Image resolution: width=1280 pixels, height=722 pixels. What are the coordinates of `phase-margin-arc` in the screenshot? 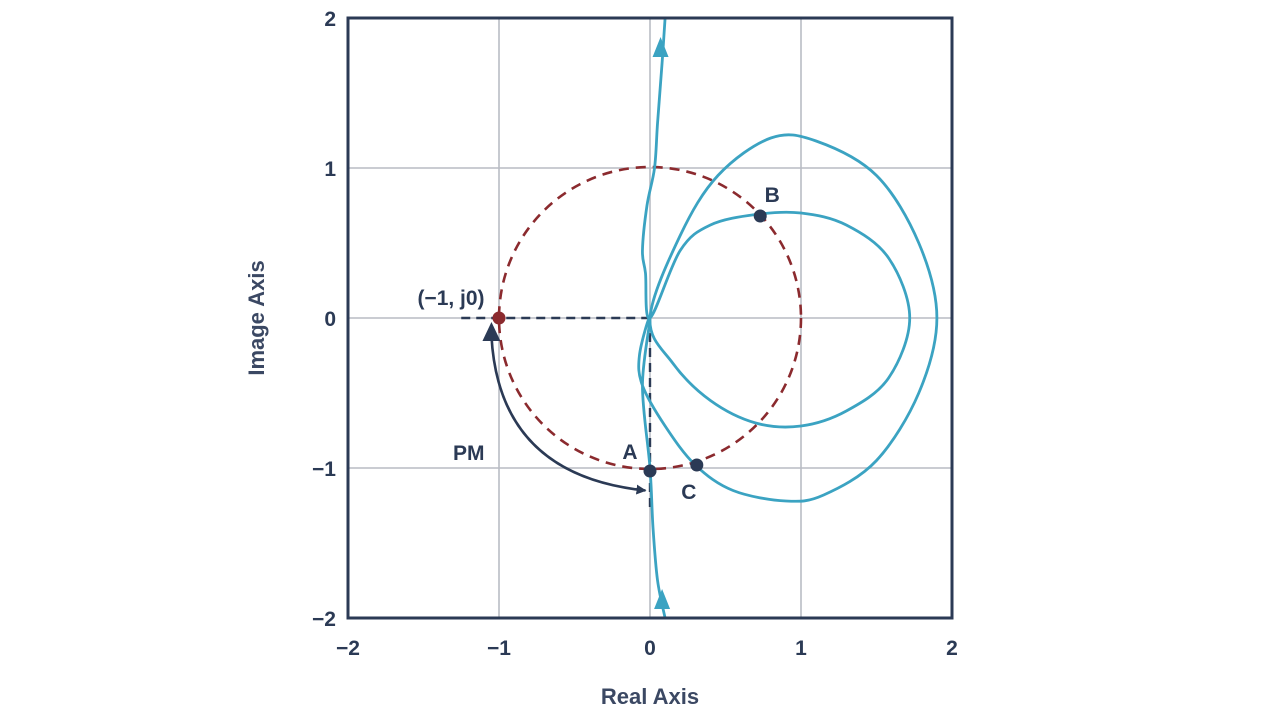 It's located at (568, 415).